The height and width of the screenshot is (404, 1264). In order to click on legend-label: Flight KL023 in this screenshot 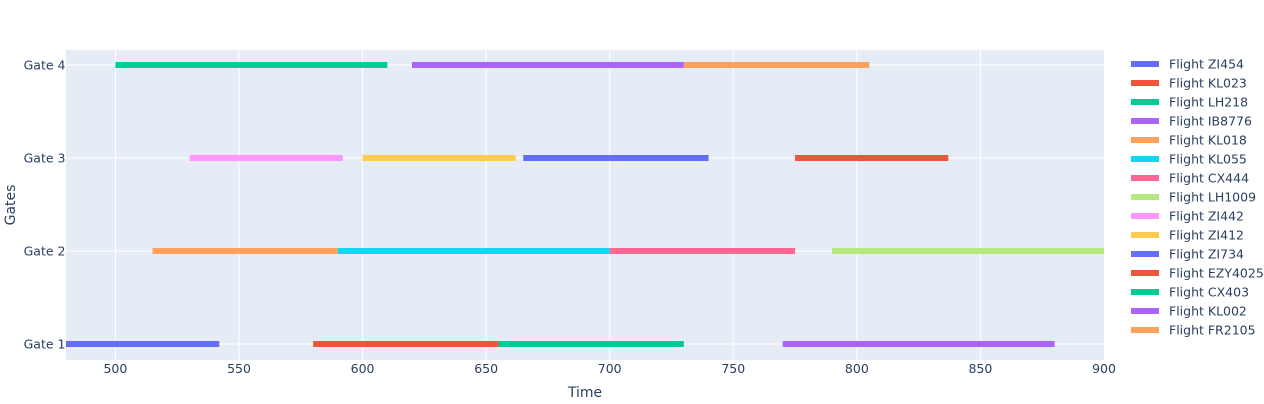, I will do `click(1208, 83)`.